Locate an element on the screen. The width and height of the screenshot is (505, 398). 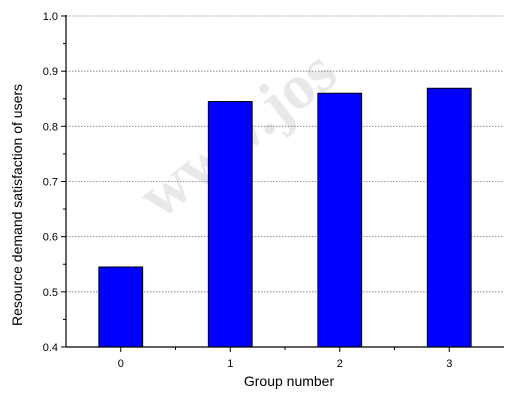
y-tick-label: 0.5 is located at coordinates (50, 293).